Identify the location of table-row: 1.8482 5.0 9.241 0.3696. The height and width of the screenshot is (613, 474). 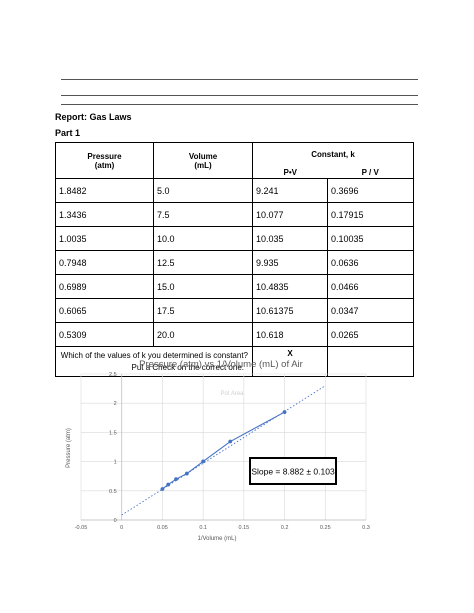
(234, 190).